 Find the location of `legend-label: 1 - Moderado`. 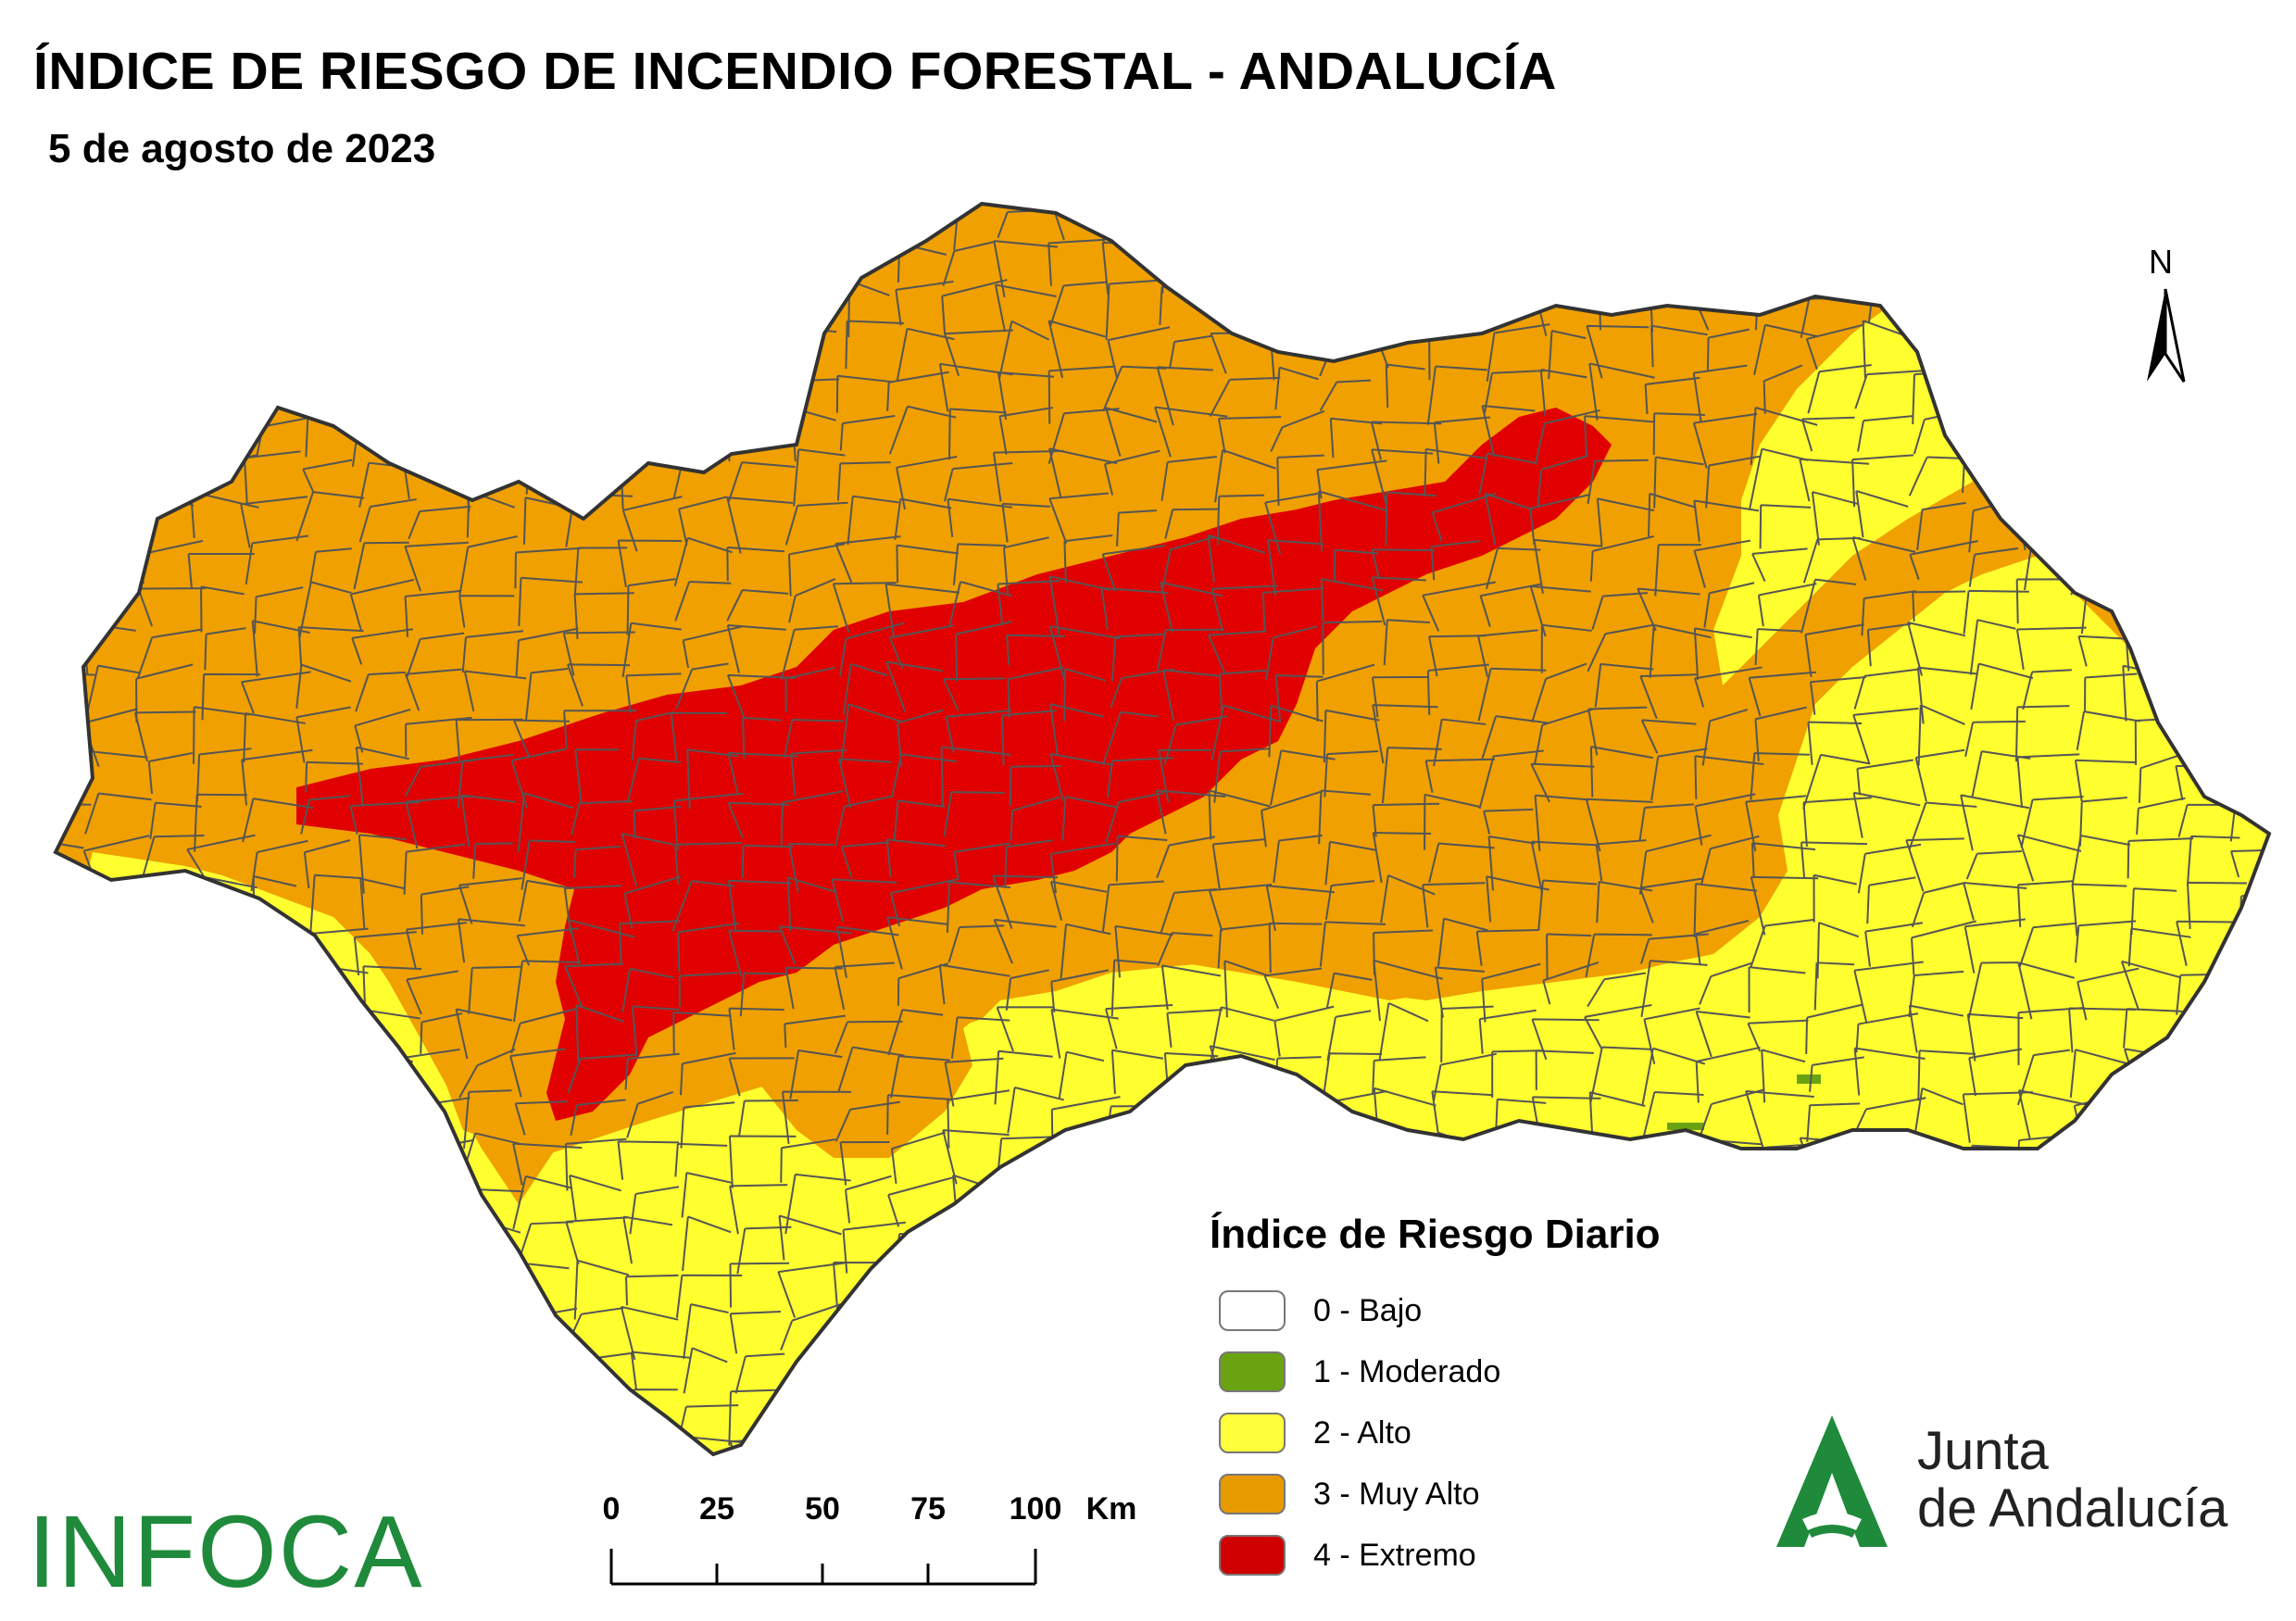

legend-label: 1 - Moderado is located at coordinates (1407, 1371).